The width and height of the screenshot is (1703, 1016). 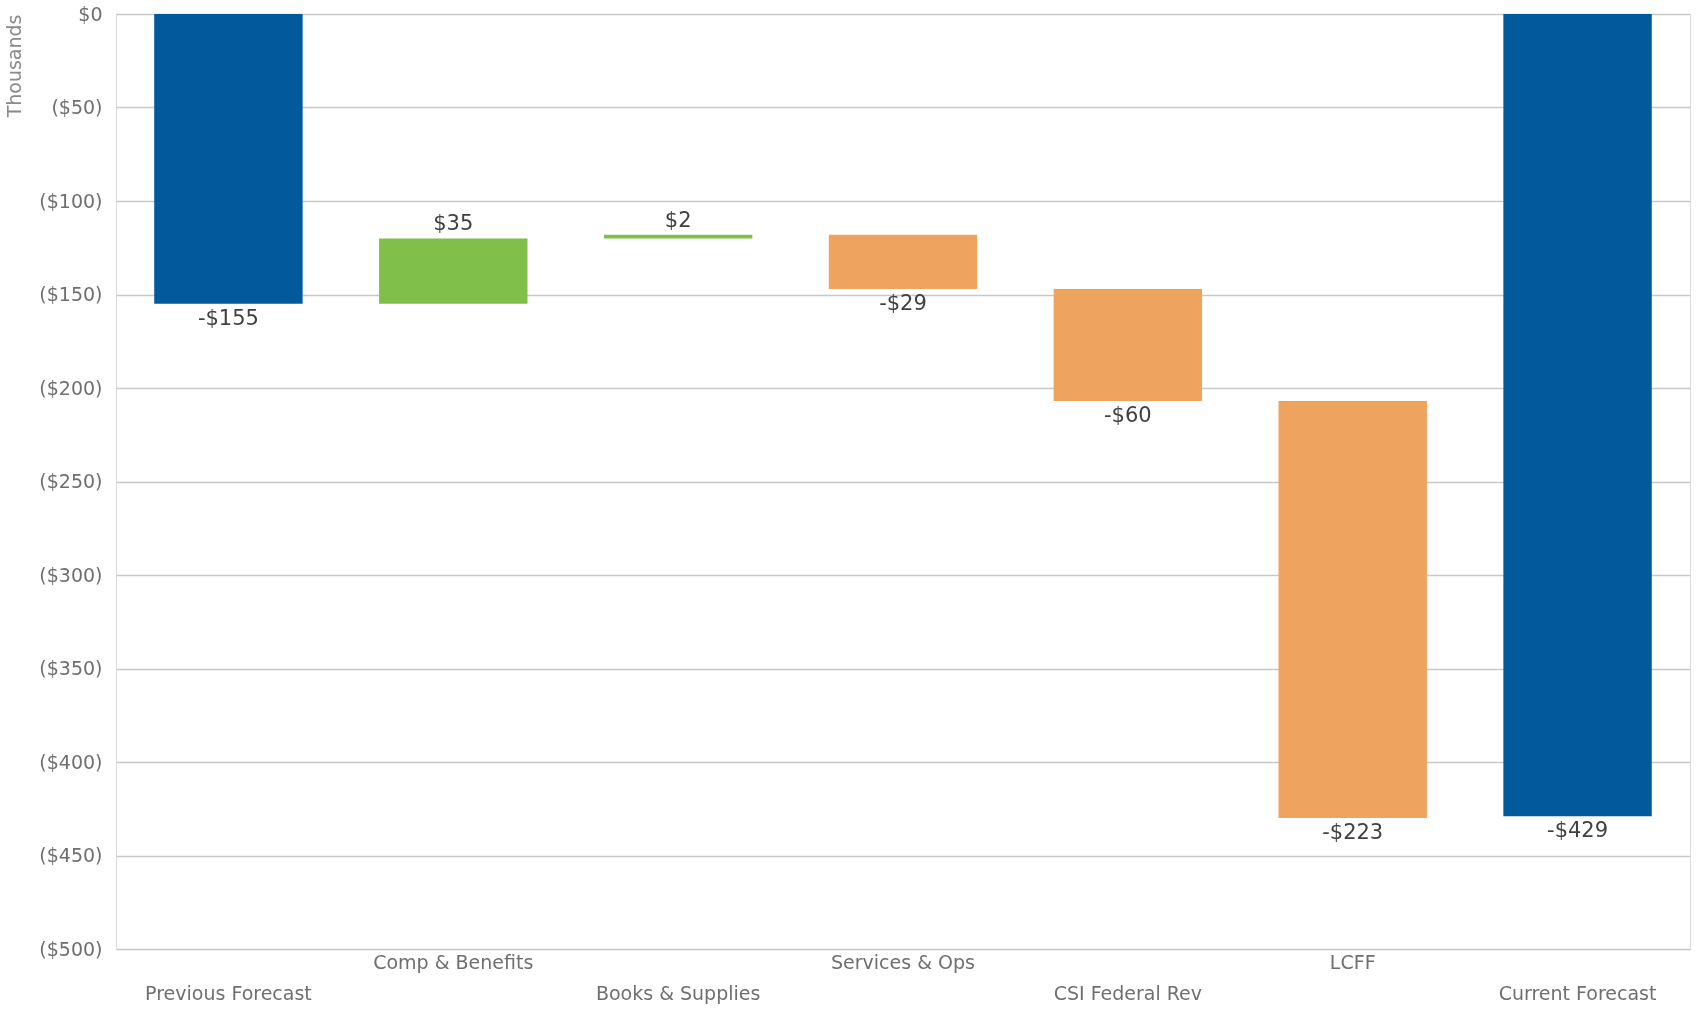 I want to click on y-tick-label: ($250), so click(x=71, y=481).